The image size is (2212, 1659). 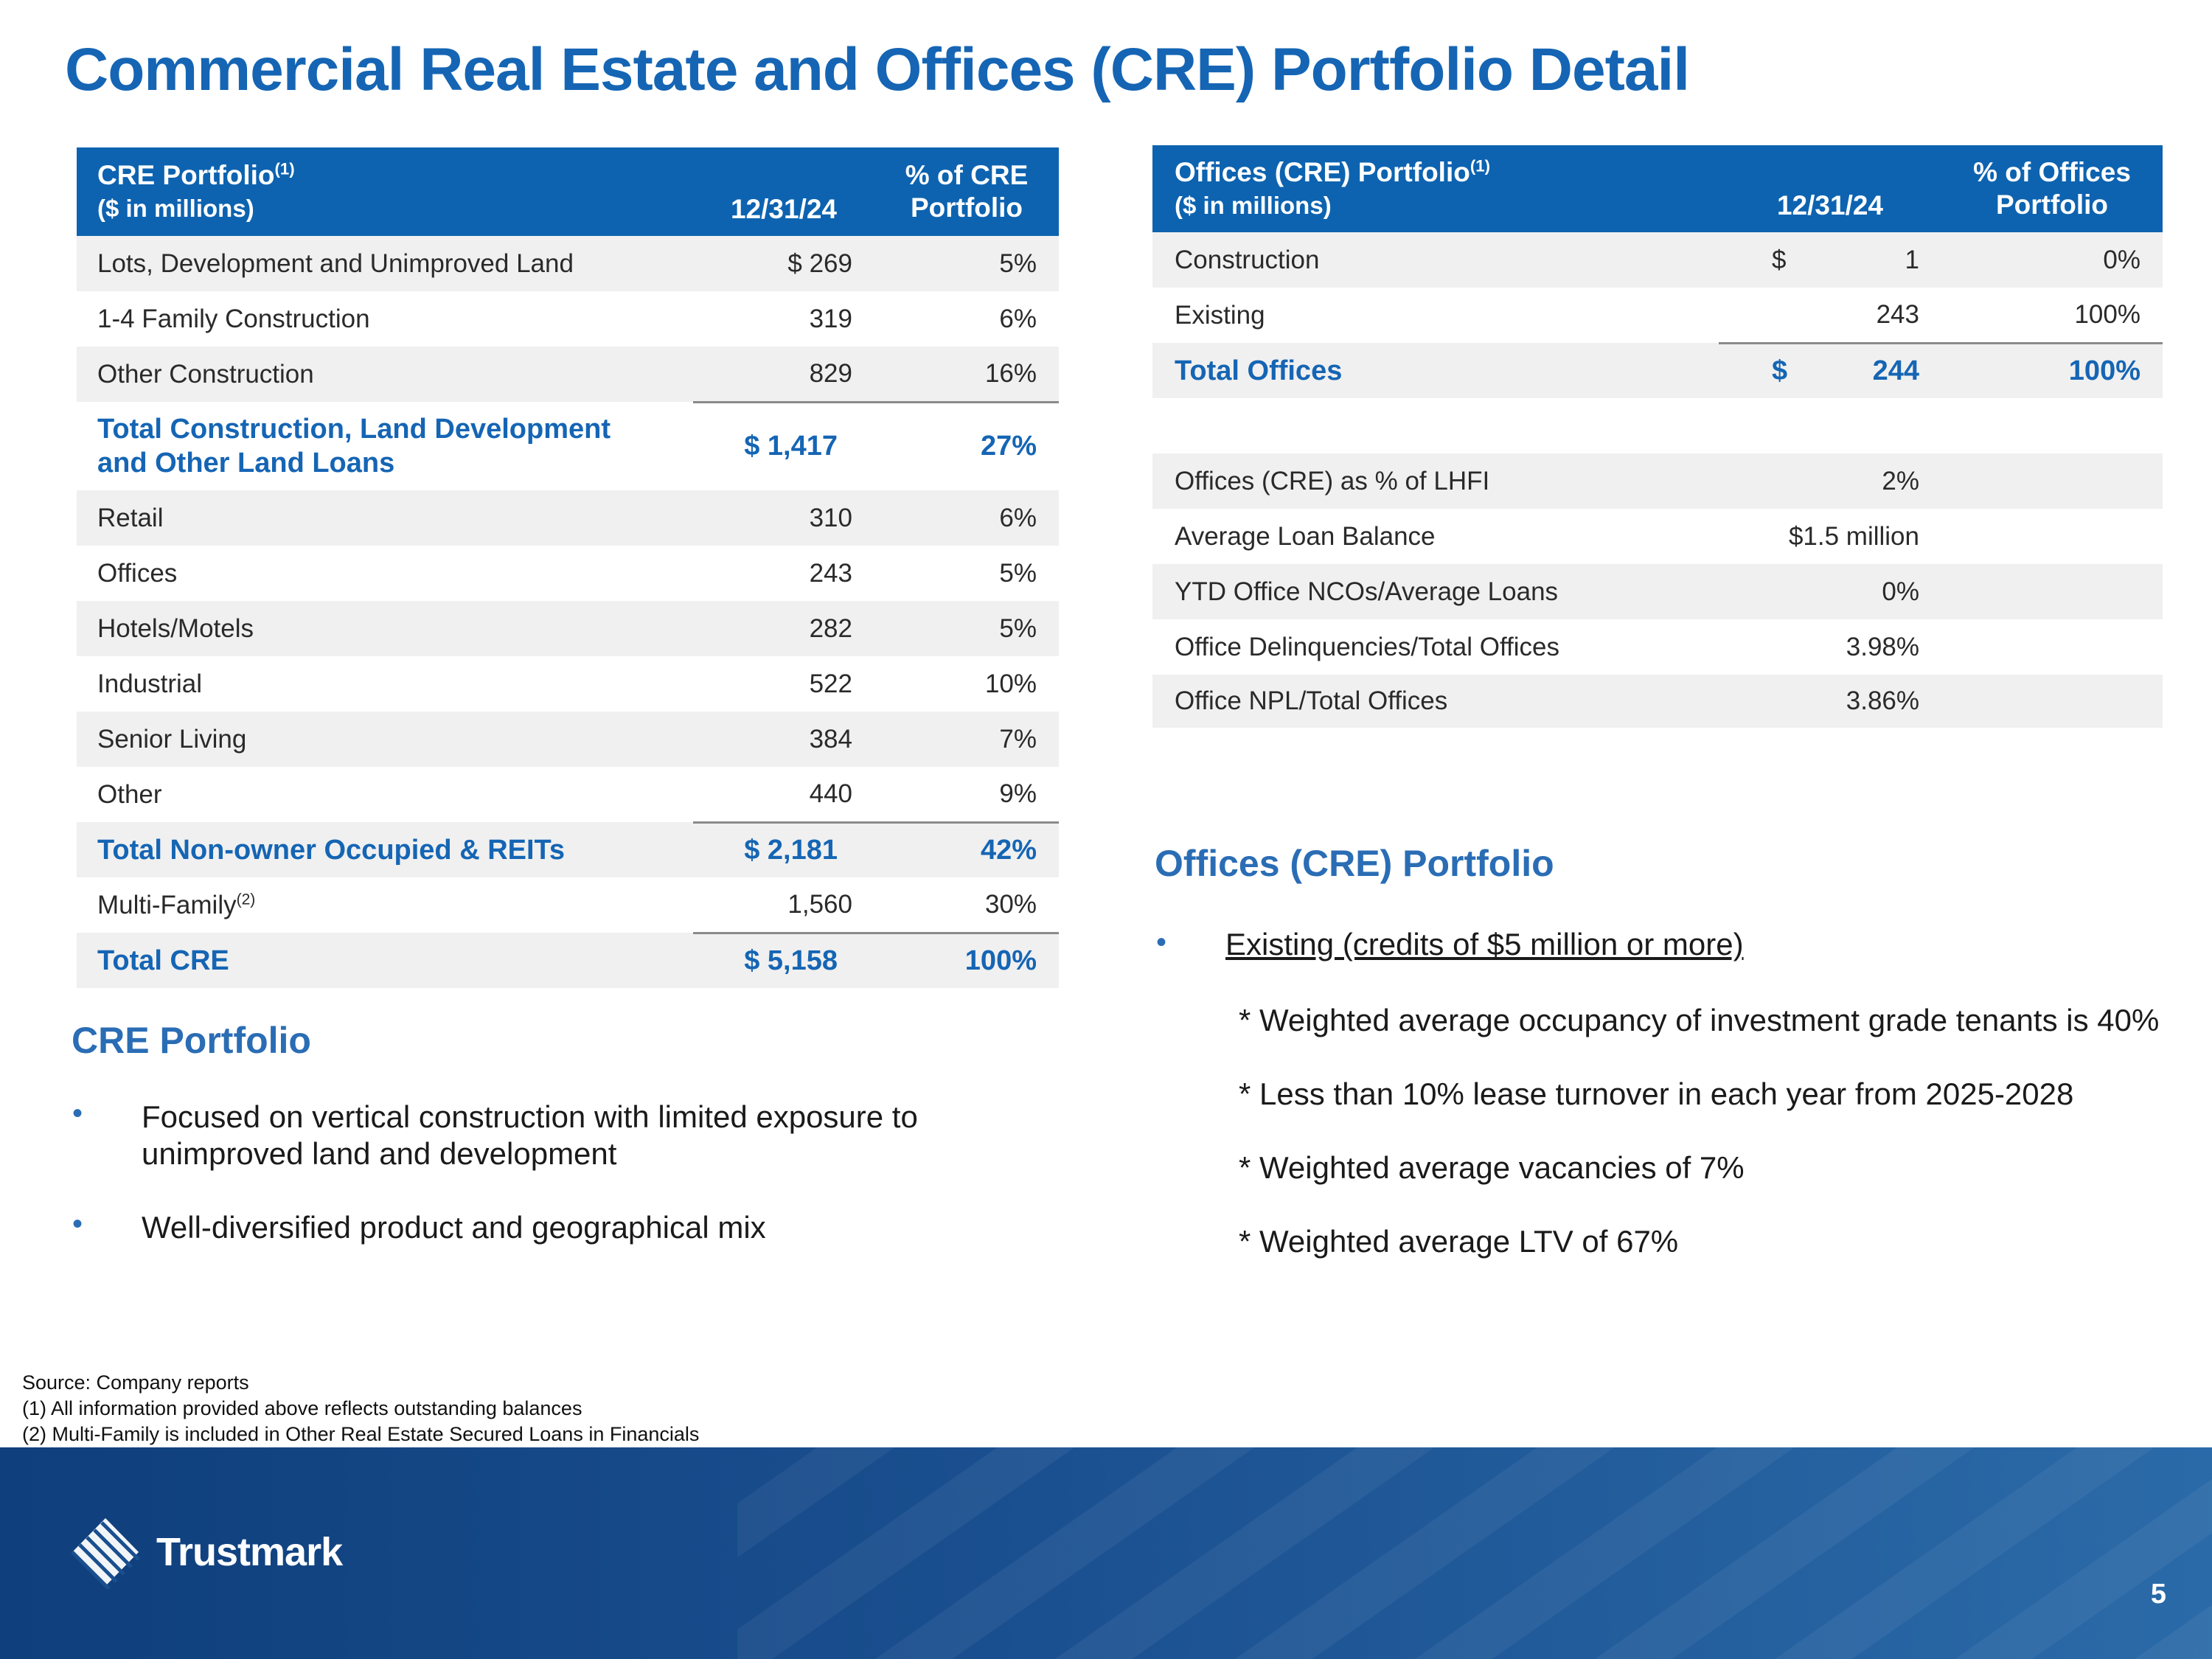 I want to click on company-logo: Trustmark, so click(x=204, y=1552).